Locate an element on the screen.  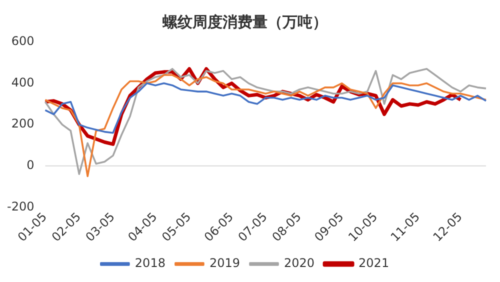
y-tick-label: -200 is located at coordinates (20, 206).